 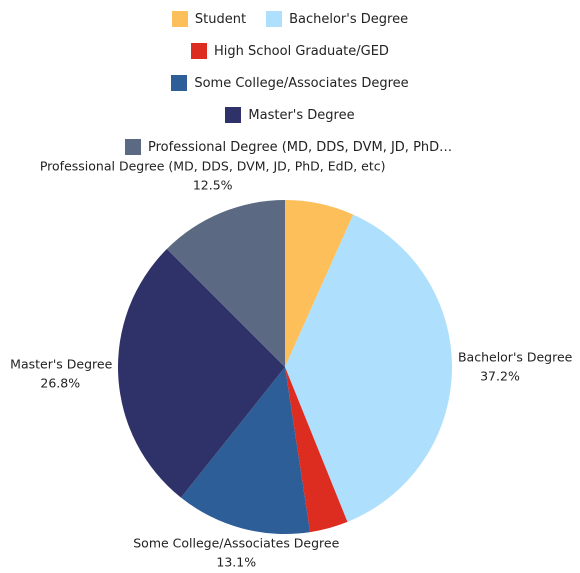 I want to click on slice-value: 12.5%, so click(x=213, y=184).